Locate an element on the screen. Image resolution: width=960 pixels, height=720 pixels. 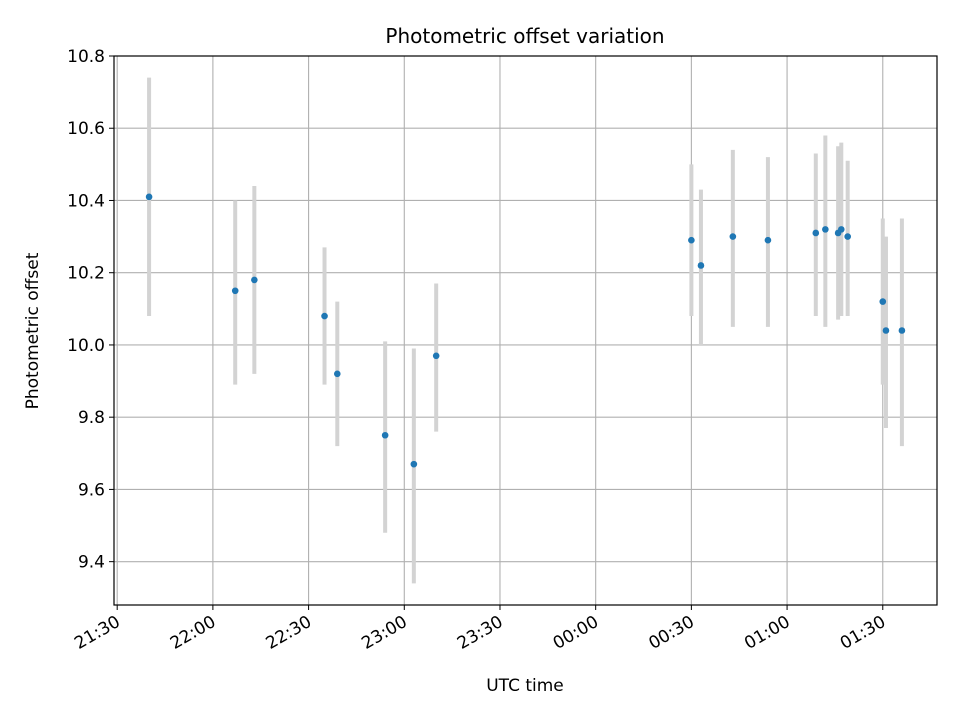
x-tick-label: 22:00 is located at coordinates (193, 633).